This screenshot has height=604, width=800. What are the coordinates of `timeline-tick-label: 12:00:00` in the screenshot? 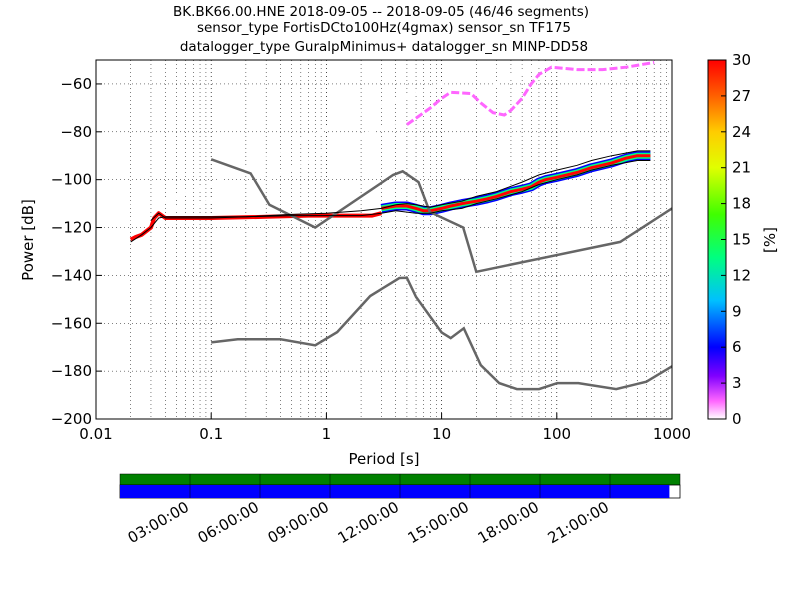 It's located at (368, 522).